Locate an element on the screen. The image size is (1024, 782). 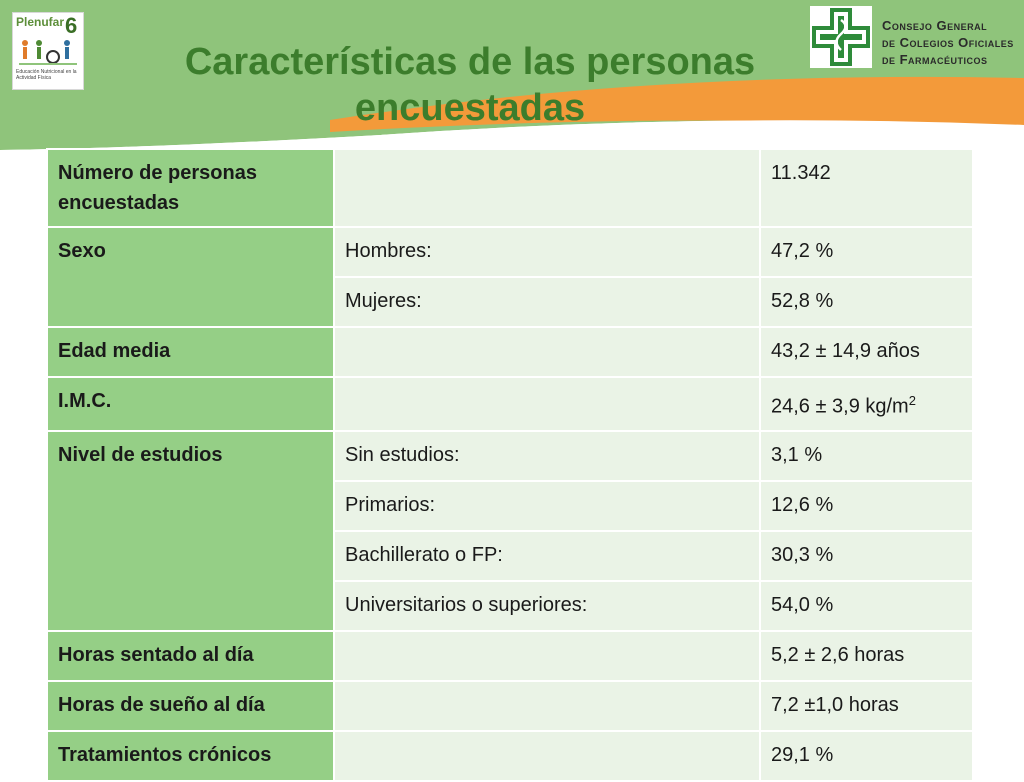
table-row: Horas de sueño al día 7,2 ±1,0 horas is located at coordinates (510, 705).